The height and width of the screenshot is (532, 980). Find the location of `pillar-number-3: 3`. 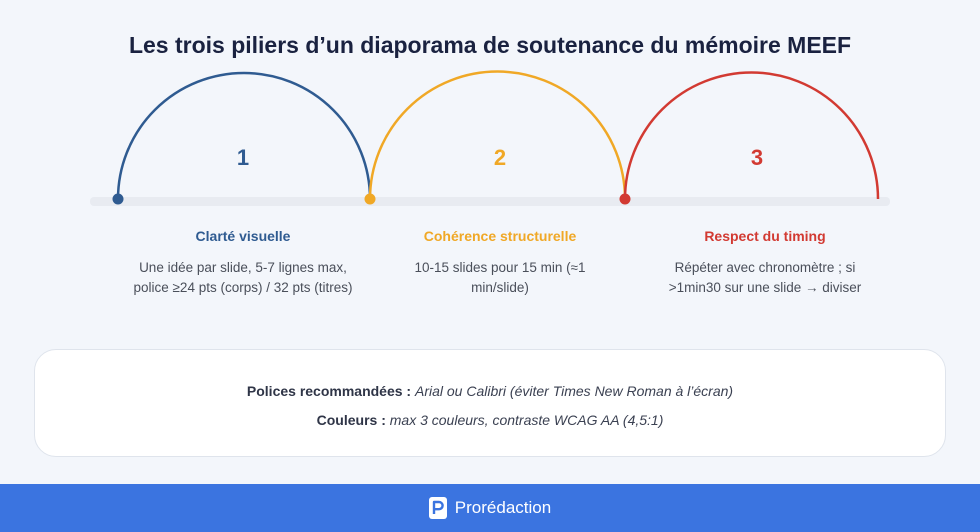

pillar-number-3: 3 is located at coordinates (757, 157).